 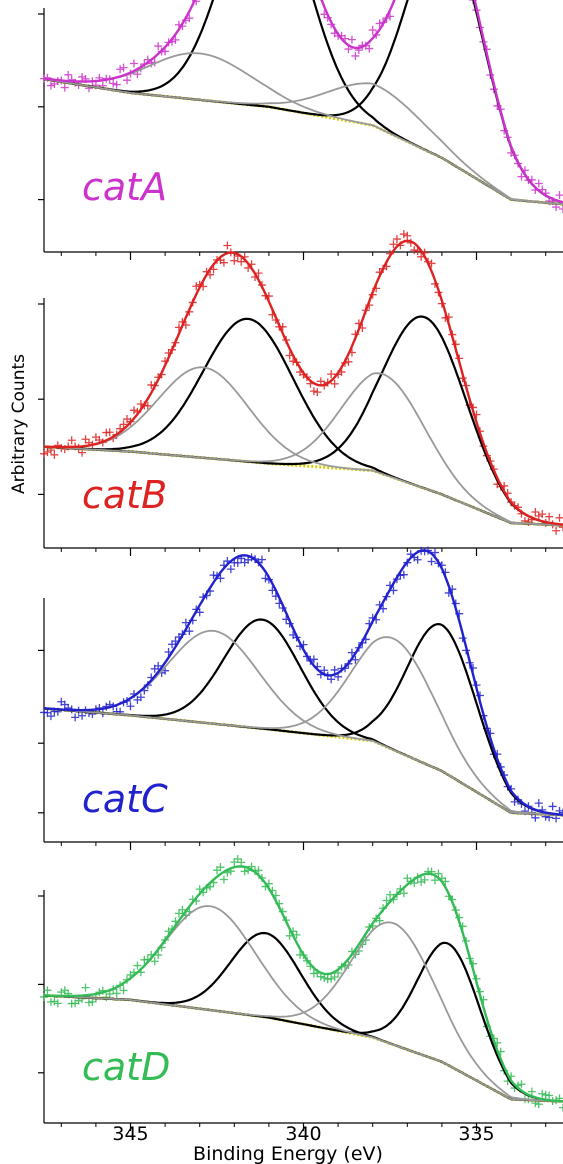 I want to click on panel-label: catB, so click(x=124, y=495).